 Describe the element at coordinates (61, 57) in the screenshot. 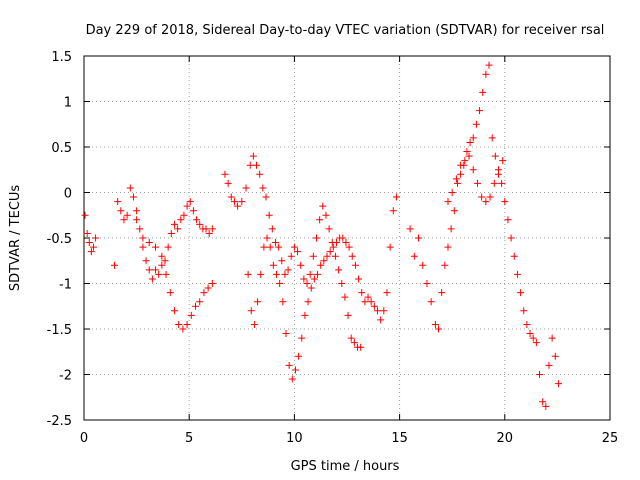

I see `y-tick-label: 1.5` at that location.